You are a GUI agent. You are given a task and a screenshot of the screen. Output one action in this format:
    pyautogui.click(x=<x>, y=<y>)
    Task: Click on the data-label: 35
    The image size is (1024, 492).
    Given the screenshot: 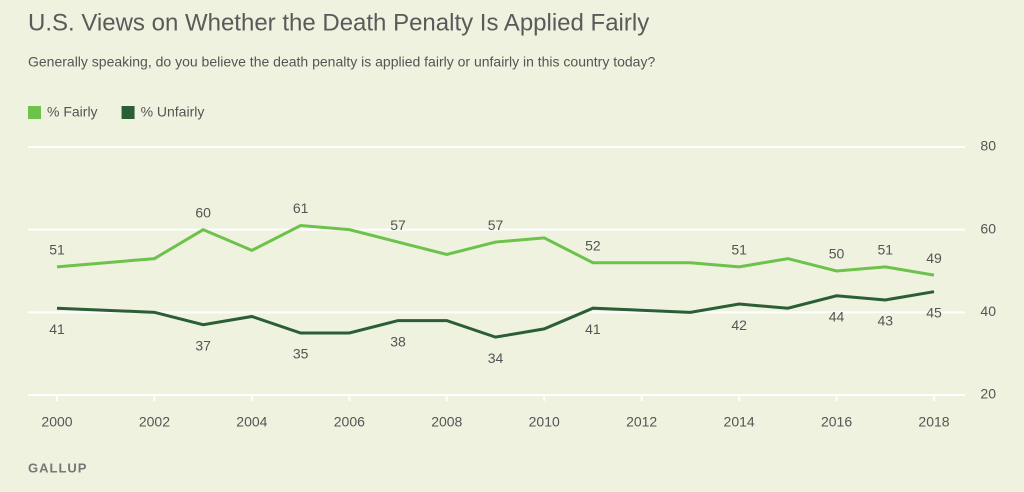 What is the action you would take?
    pyautogui.click(x=301, y=354)
    